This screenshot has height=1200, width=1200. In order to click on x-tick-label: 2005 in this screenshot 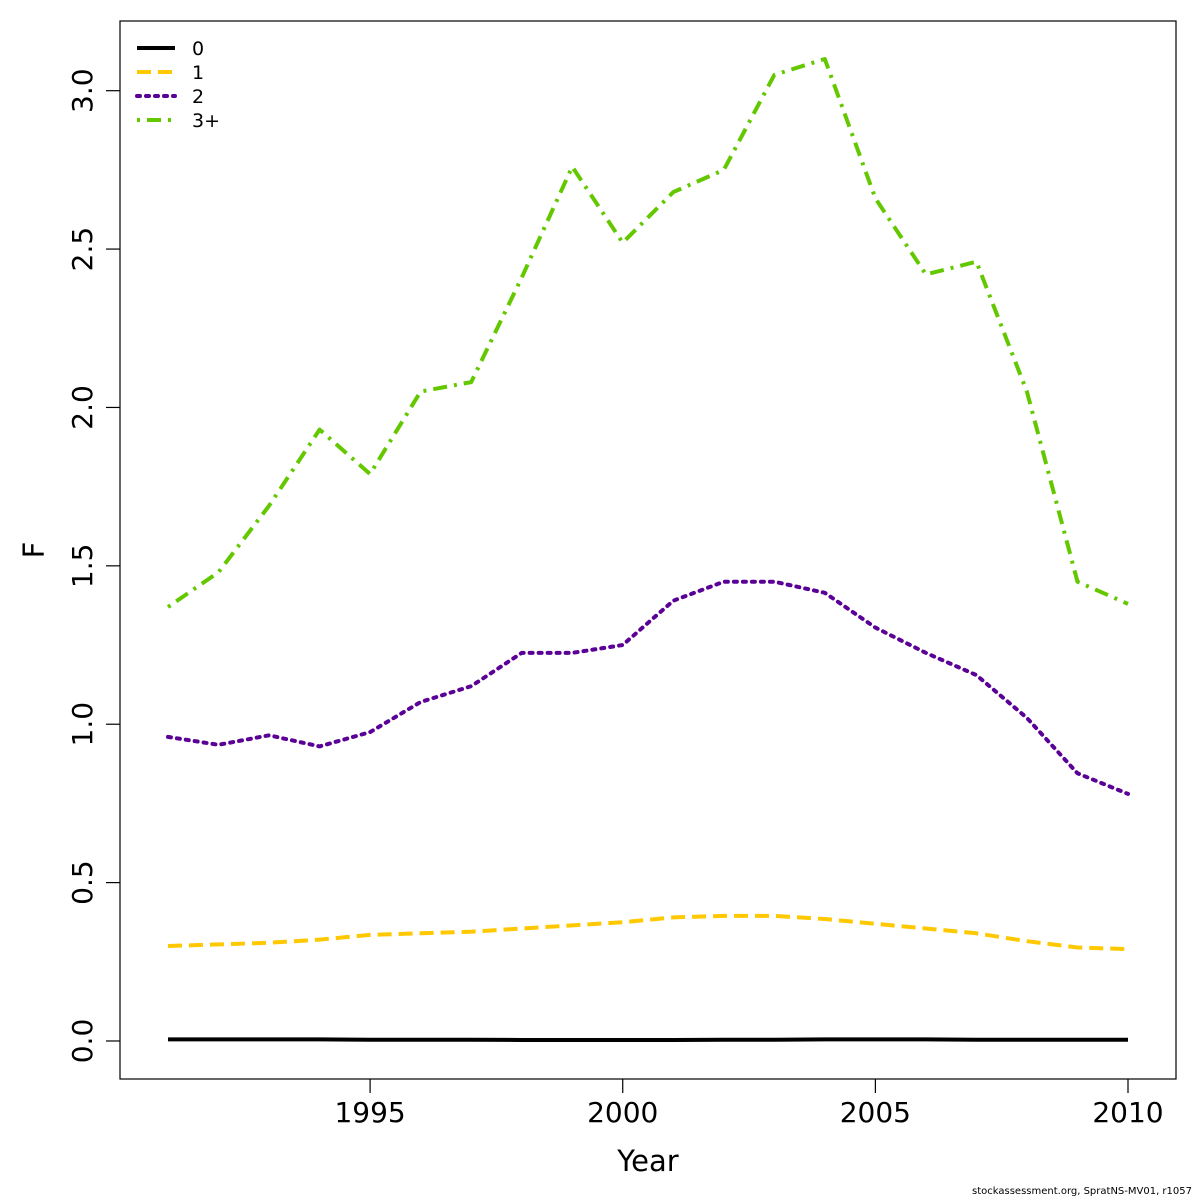, I will do `click(875, 1112)`.